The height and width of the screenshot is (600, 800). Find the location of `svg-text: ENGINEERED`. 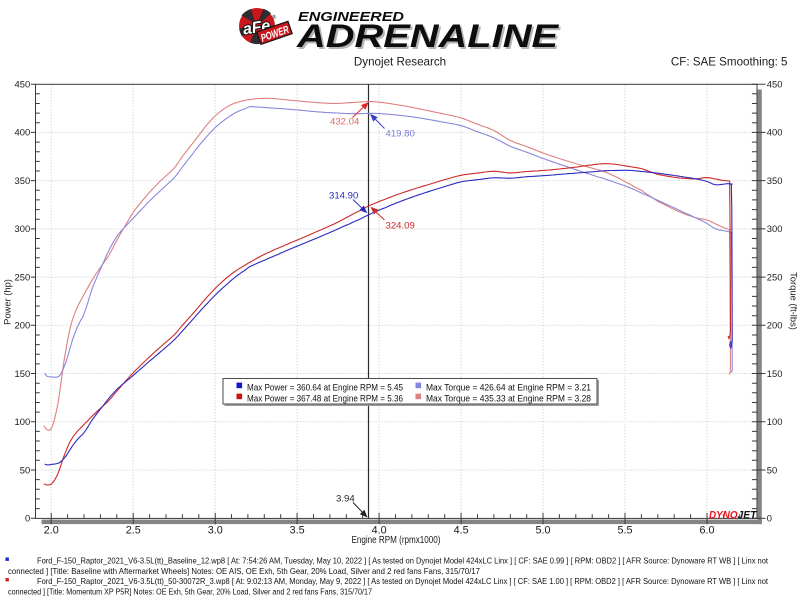

svg-text: ENGINEERED is located at coordinates (351, 16).